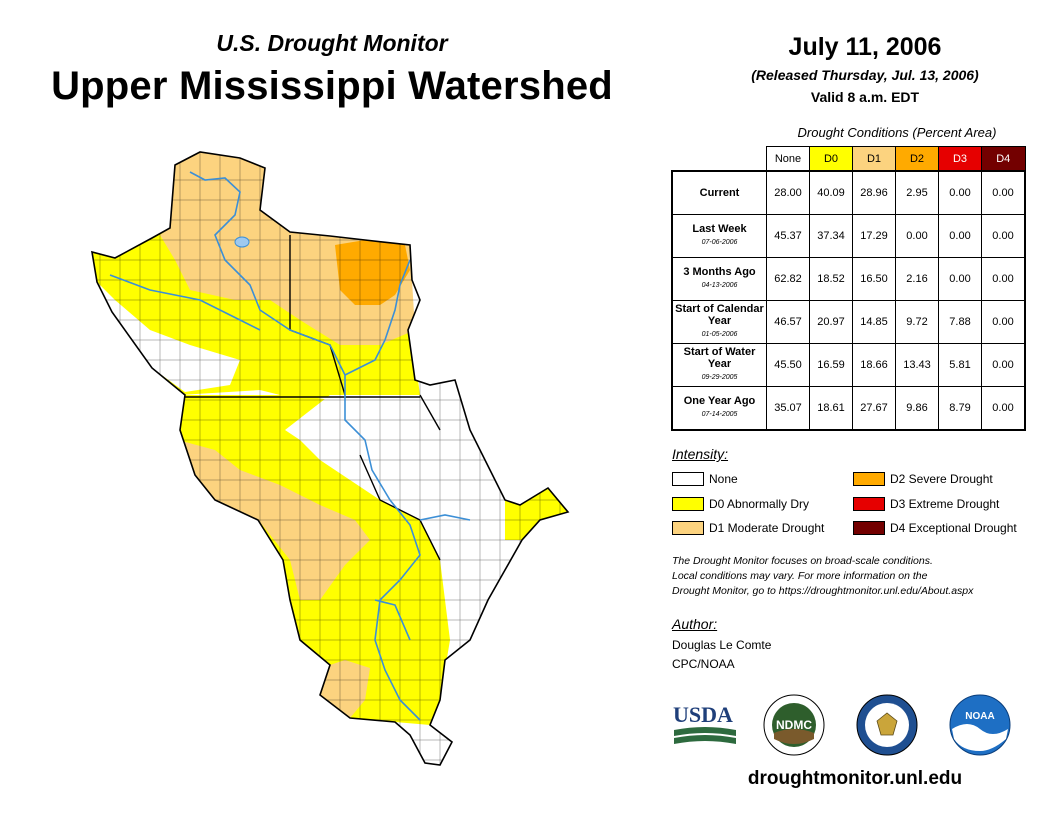 The height and width of the screenshot is (816, 1056). What do you see at coordinates (788, 322) in the screenshot?
I see `table-cell: 46.57` at bounding box center [788, 322].